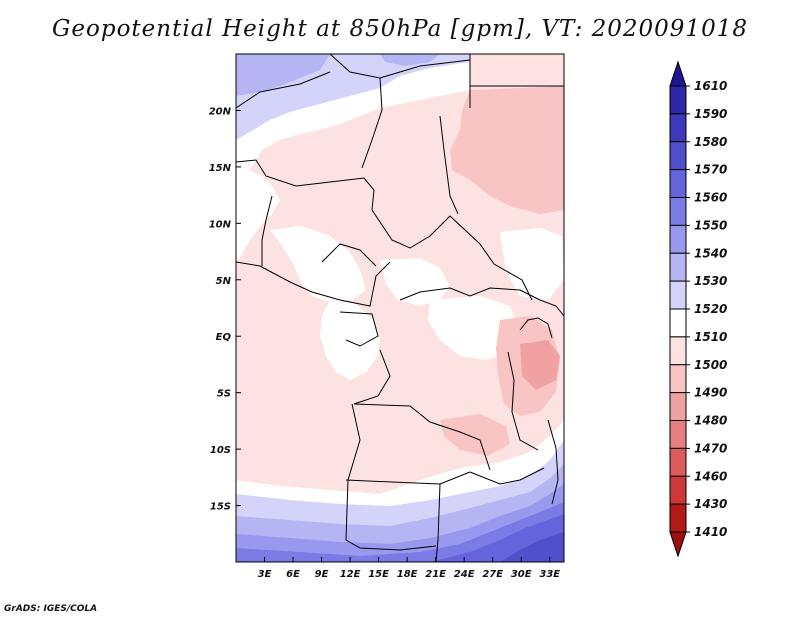 The width and height of the screenshot is (800, 618). I want to click on border-gabon, so click(359, 329).